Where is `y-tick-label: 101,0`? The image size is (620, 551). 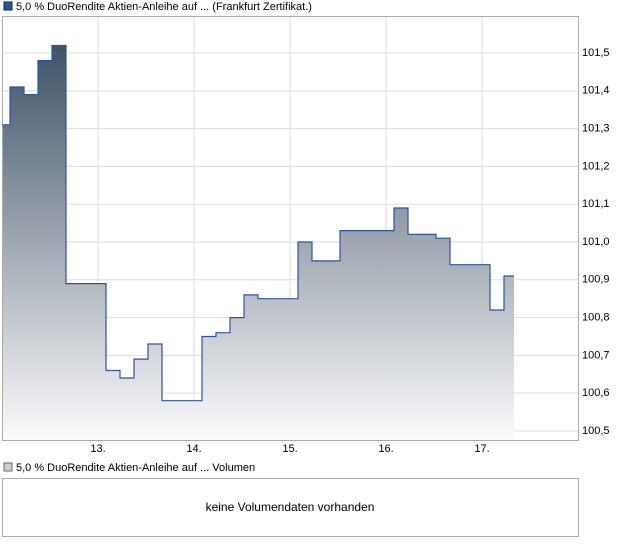
y-tick-label: 101,0 is located at coordinates (596, 242).